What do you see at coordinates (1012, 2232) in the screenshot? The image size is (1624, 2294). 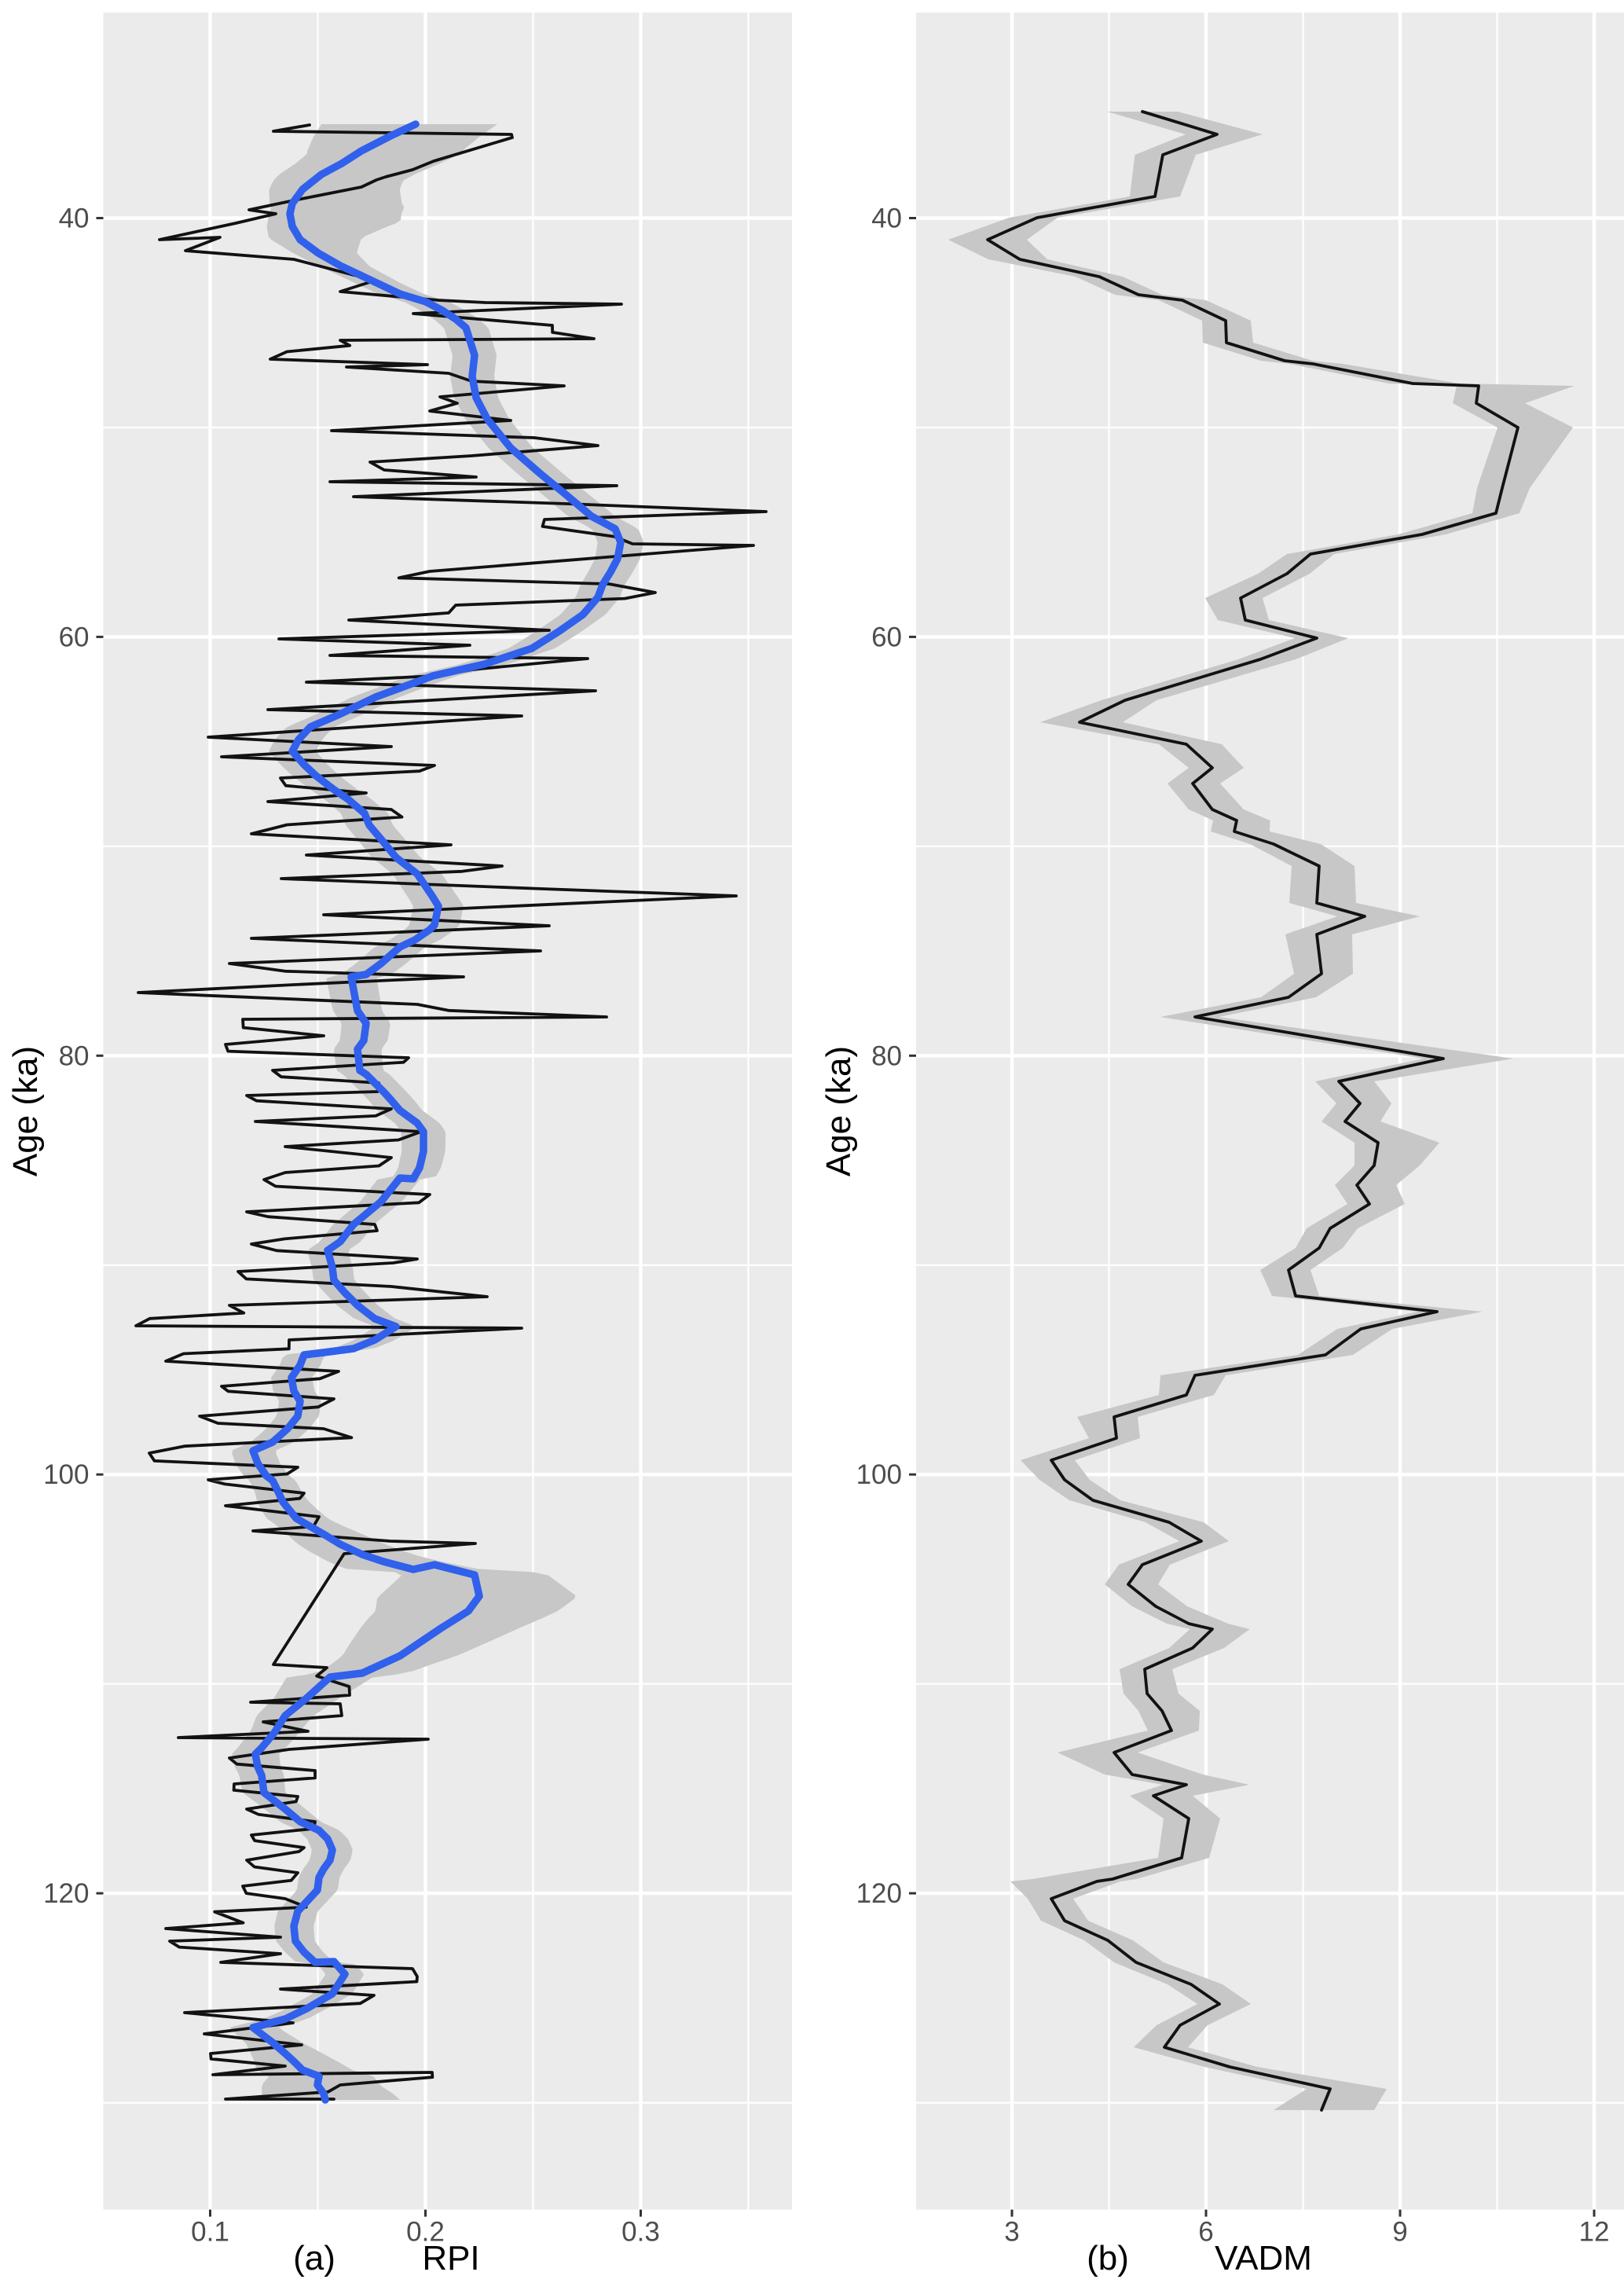 I see `svg-text: 3` at bounding box center [1012, 2232].